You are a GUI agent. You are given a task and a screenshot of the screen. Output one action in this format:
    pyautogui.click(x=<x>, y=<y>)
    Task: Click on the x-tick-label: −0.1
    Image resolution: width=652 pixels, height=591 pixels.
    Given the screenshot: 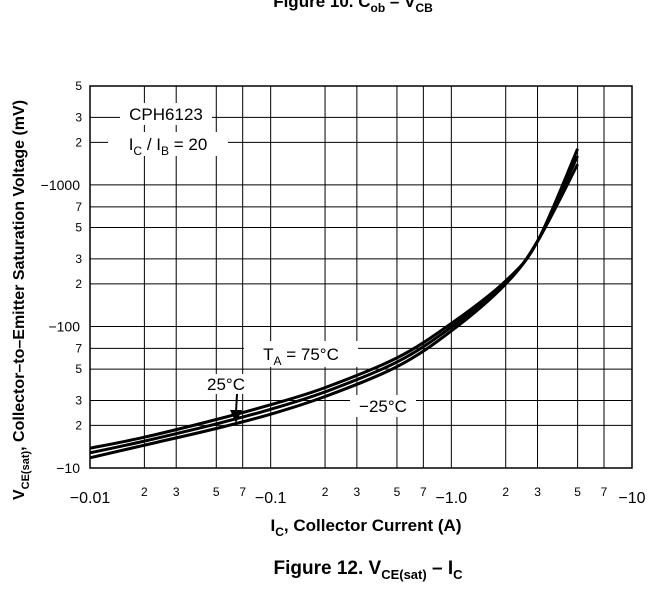 What is the action you would take?
    pyautogui.click(x=271, y=498)
    